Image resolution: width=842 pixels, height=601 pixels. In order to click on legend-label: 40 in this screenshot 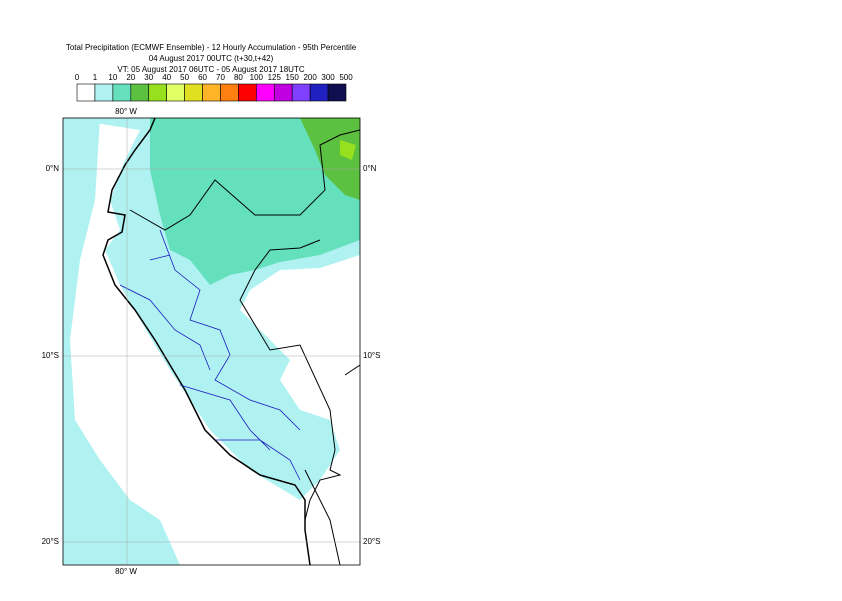, I will do `click(166, 77)`.